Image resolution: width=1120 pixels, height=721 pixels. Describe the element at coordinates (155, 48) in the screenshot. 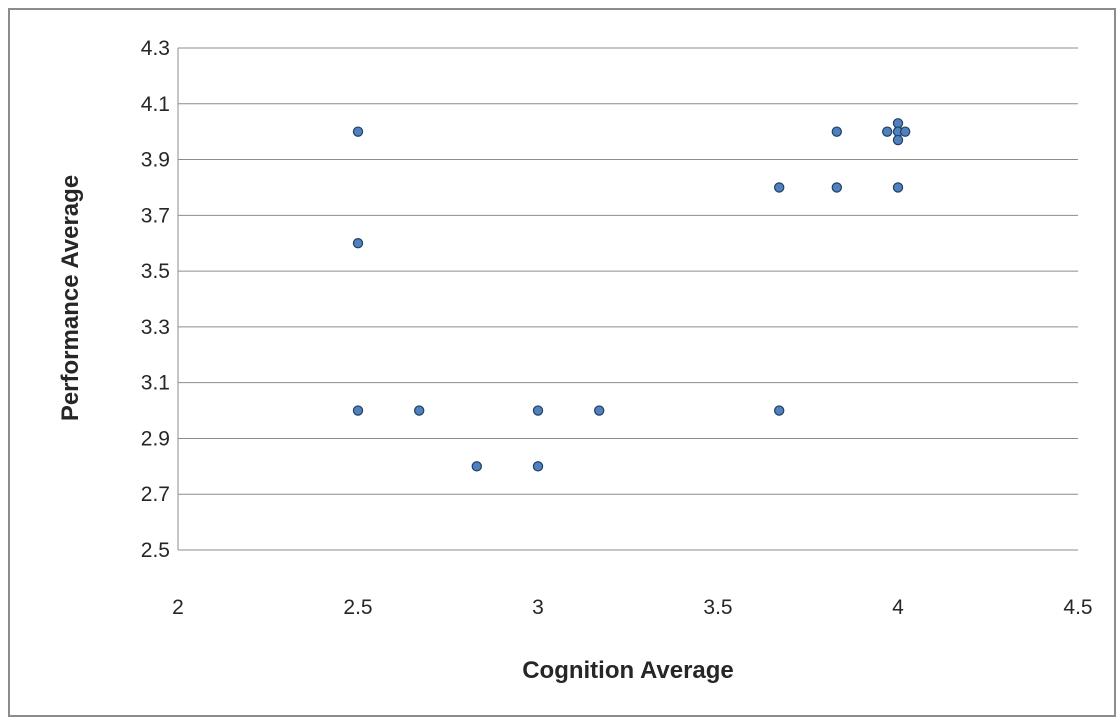

I see `y-tick-label: 4.3` at that location.